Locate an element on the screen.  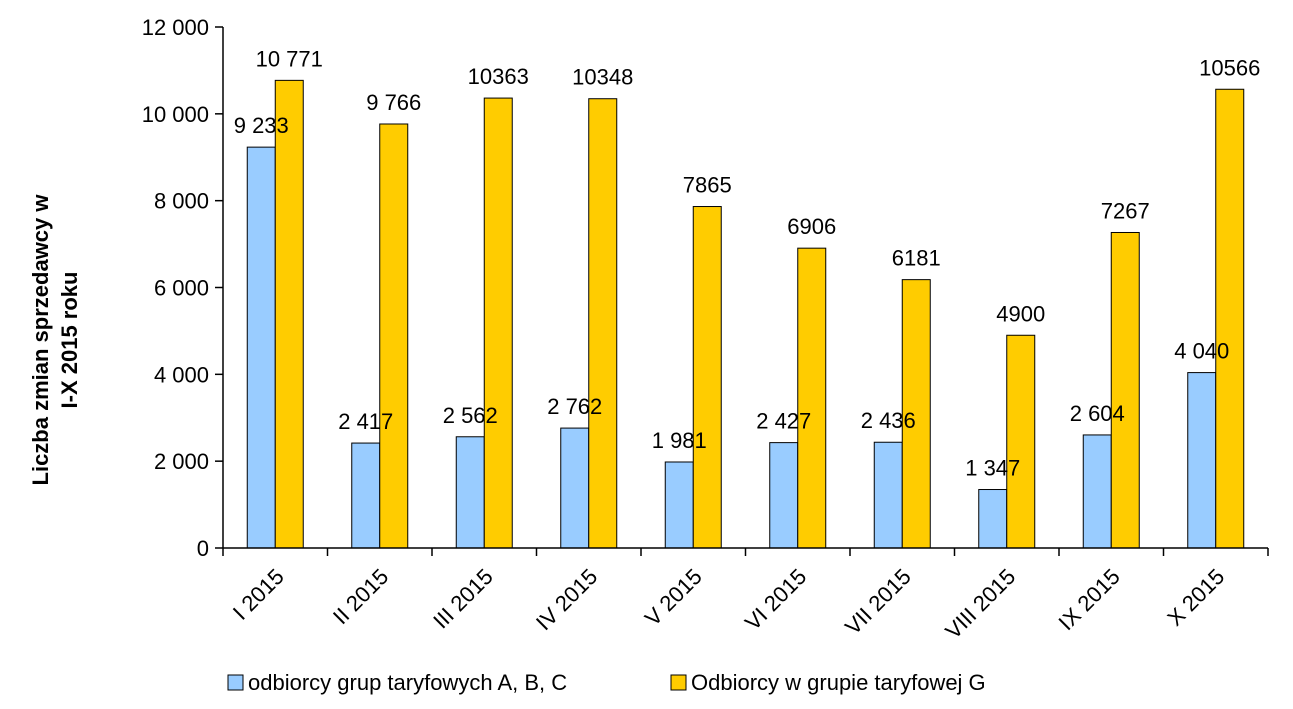
data-label: 2 436 is located at coordinates (888, 420).